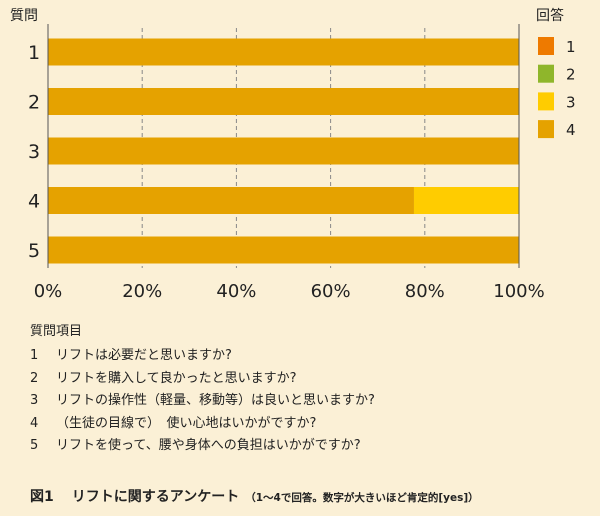  What do you see at coordinates (155, 497) in the screenshot?
I see `figure-title: リフトに関するアンケート` at bounding box center [155, 497].